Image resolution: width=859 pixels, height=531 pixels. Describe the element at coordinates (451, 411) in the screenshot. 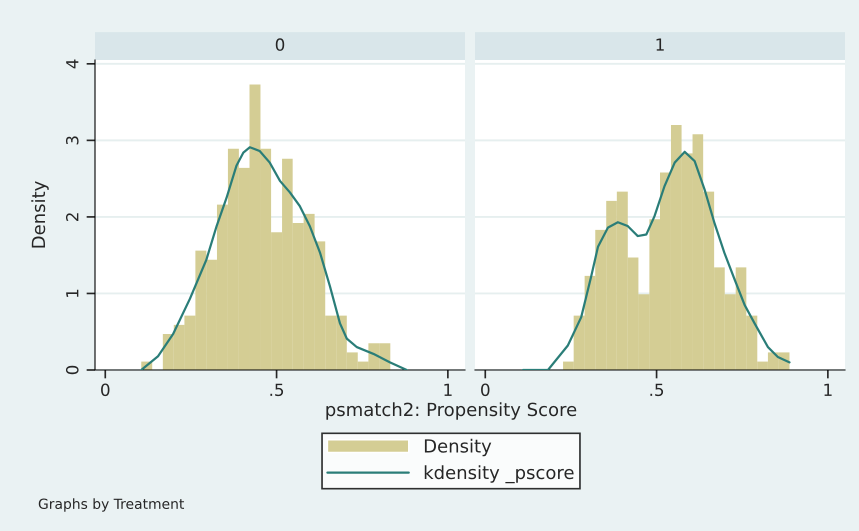

I see `x-axis-title: psmatch2: Propensity Score` at that location.